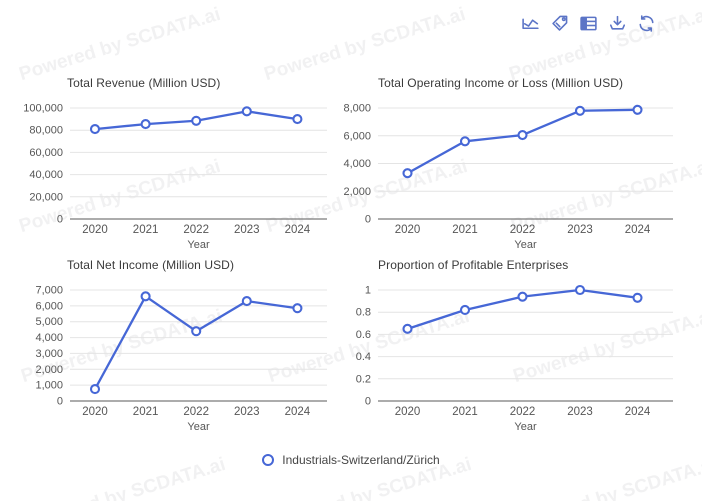 The height and width of the screenshot is (501, 702). What do you see at coordinates (617, 23) in the screenshot?
I see `download-icon` at bounding box center [617, 23].